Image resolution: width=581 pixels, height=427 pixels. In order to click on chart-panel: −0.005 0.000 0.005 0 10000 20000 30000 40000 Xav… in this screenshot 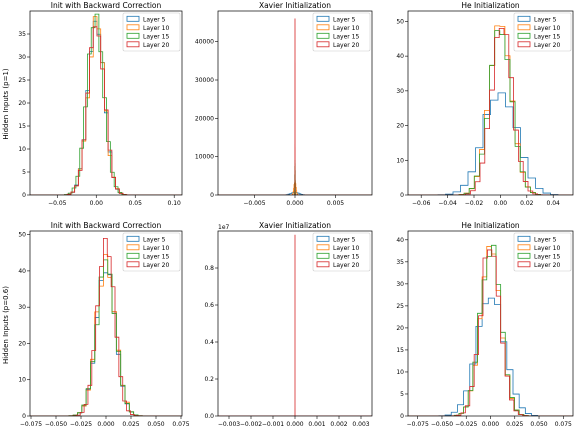, I will do `click(284, 104)`.